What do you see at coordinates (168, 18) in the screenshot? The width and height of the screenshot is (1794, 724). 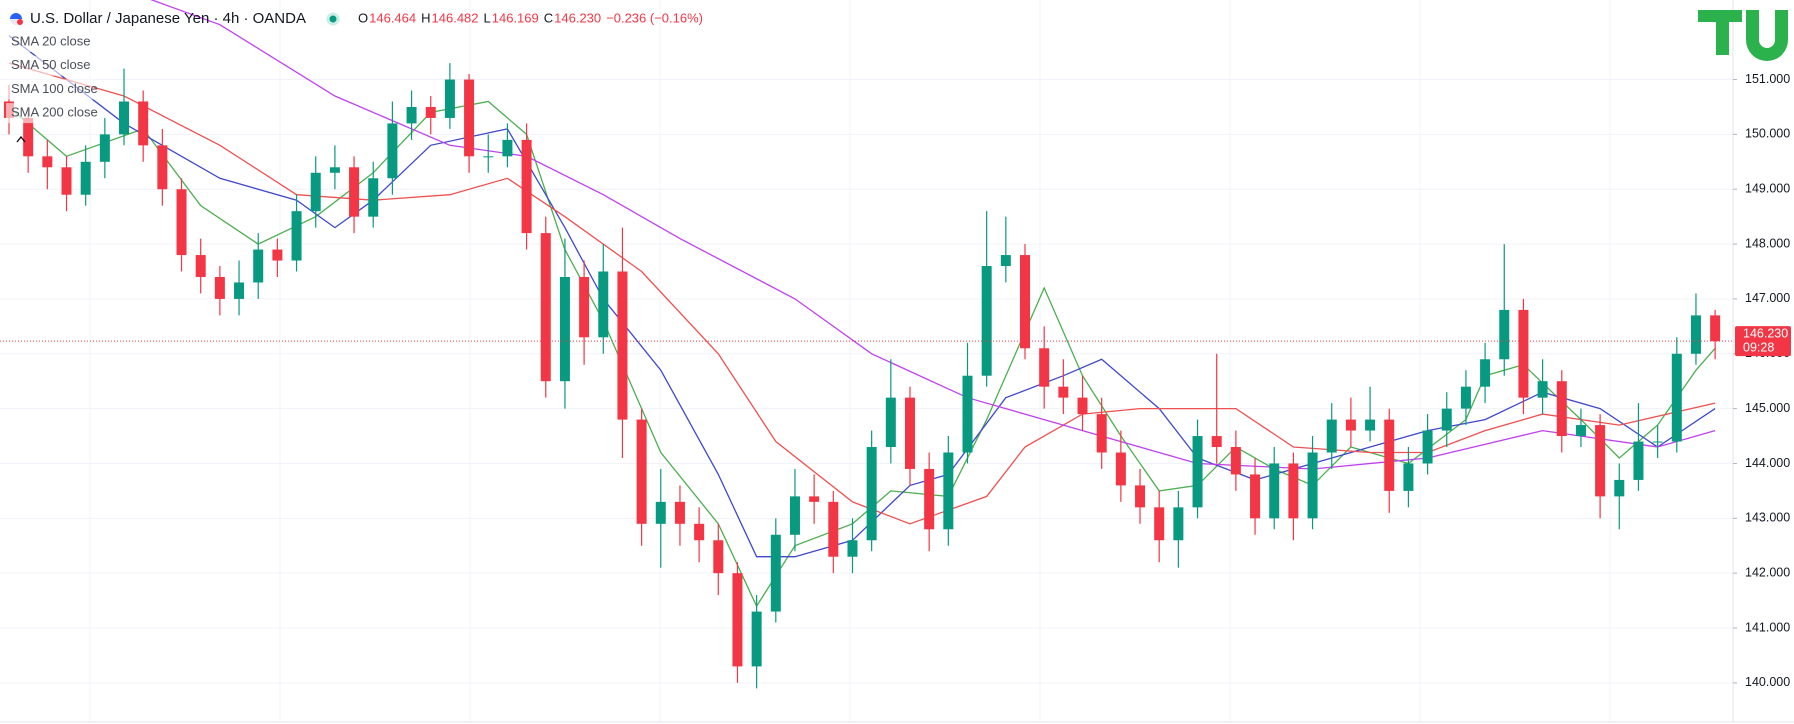 I see `chart-title: U.S. Dollar / Japanese Yen · 4h · OANDA` at bounding box center [168, 18].